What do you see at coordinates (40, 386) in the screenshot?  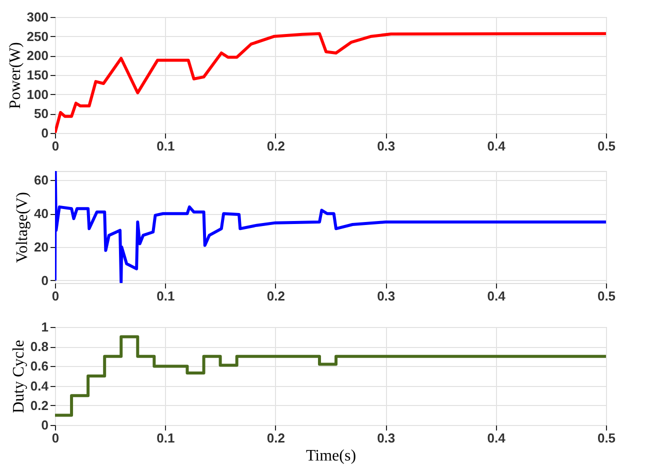 I see `y-tick-label: 0.4` at bounding box center [40, 386].